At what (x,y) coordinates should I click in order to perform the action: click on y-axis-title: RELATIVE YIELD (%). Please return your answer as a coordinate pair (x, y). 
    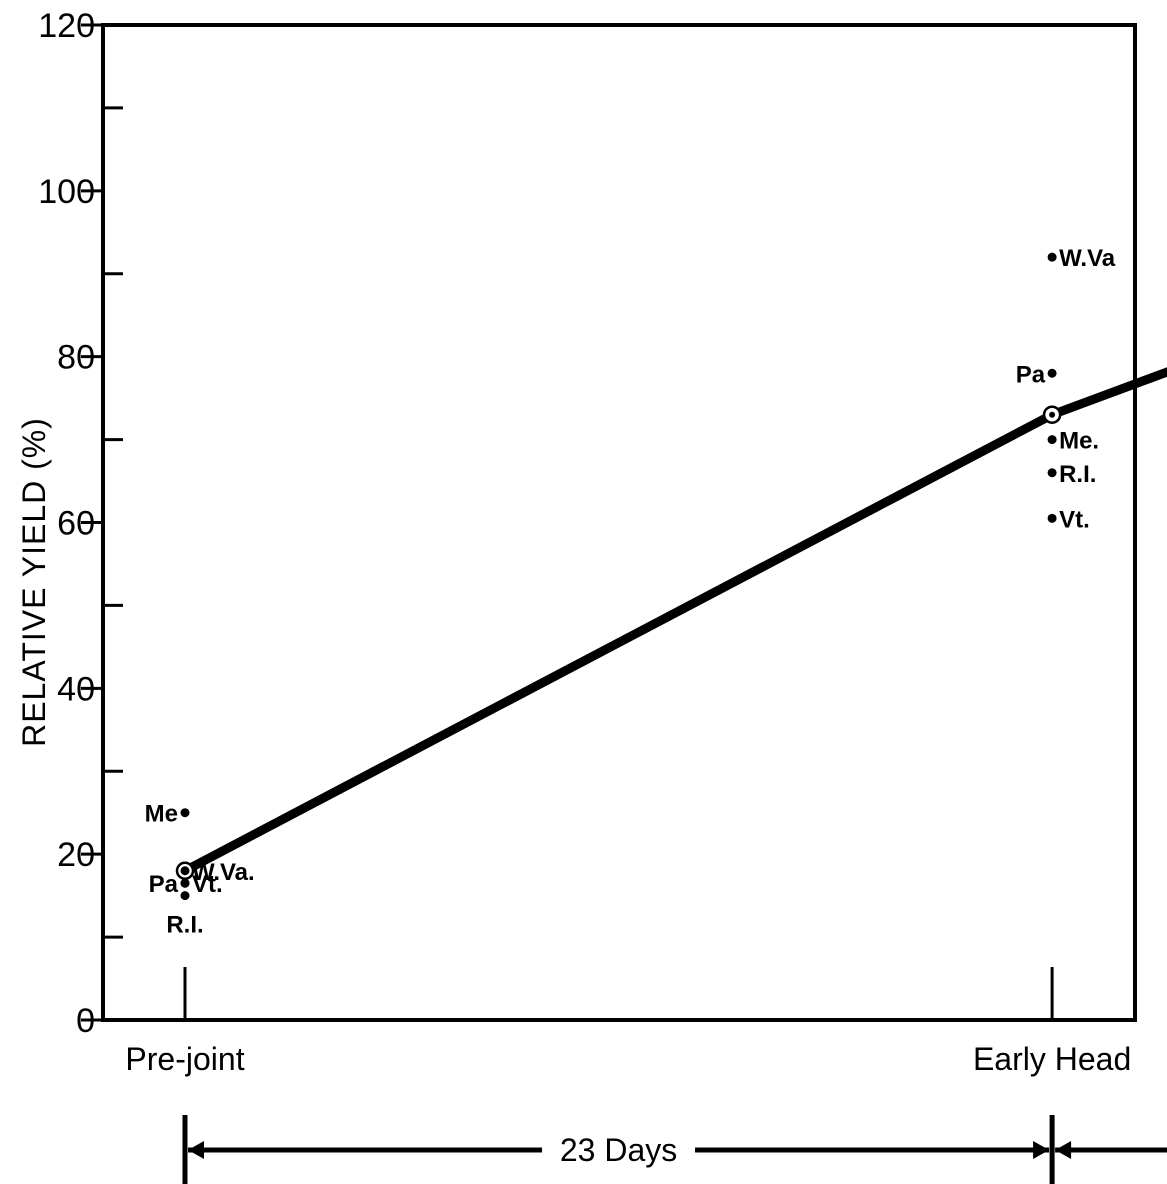
    Looking at the image, I should click on (34, 582).